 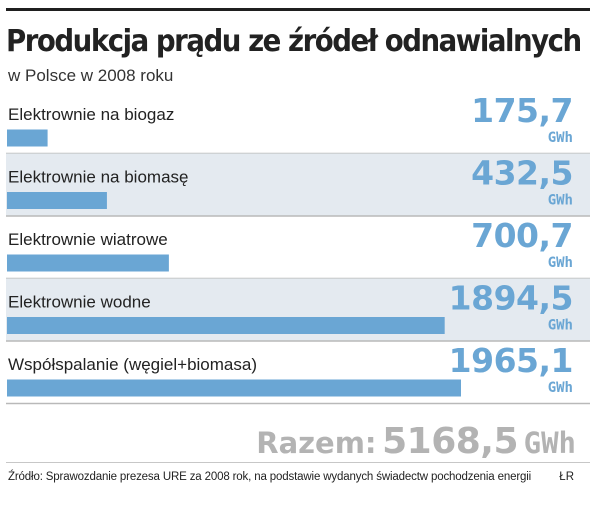 What do you see at coordinates (298, 462) in the screenshot?
I see `footer-rule` at bounding box center [298, 462].